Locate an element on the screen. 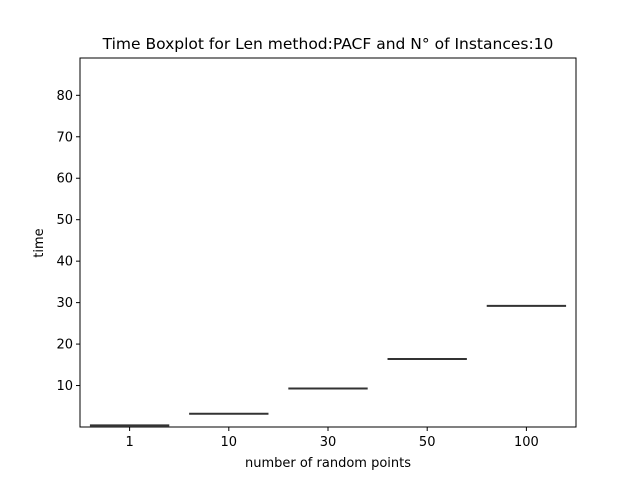 This screenshot has height=480, width=640. x-tick-label-100: 100 is located at coordinates (526, 442).